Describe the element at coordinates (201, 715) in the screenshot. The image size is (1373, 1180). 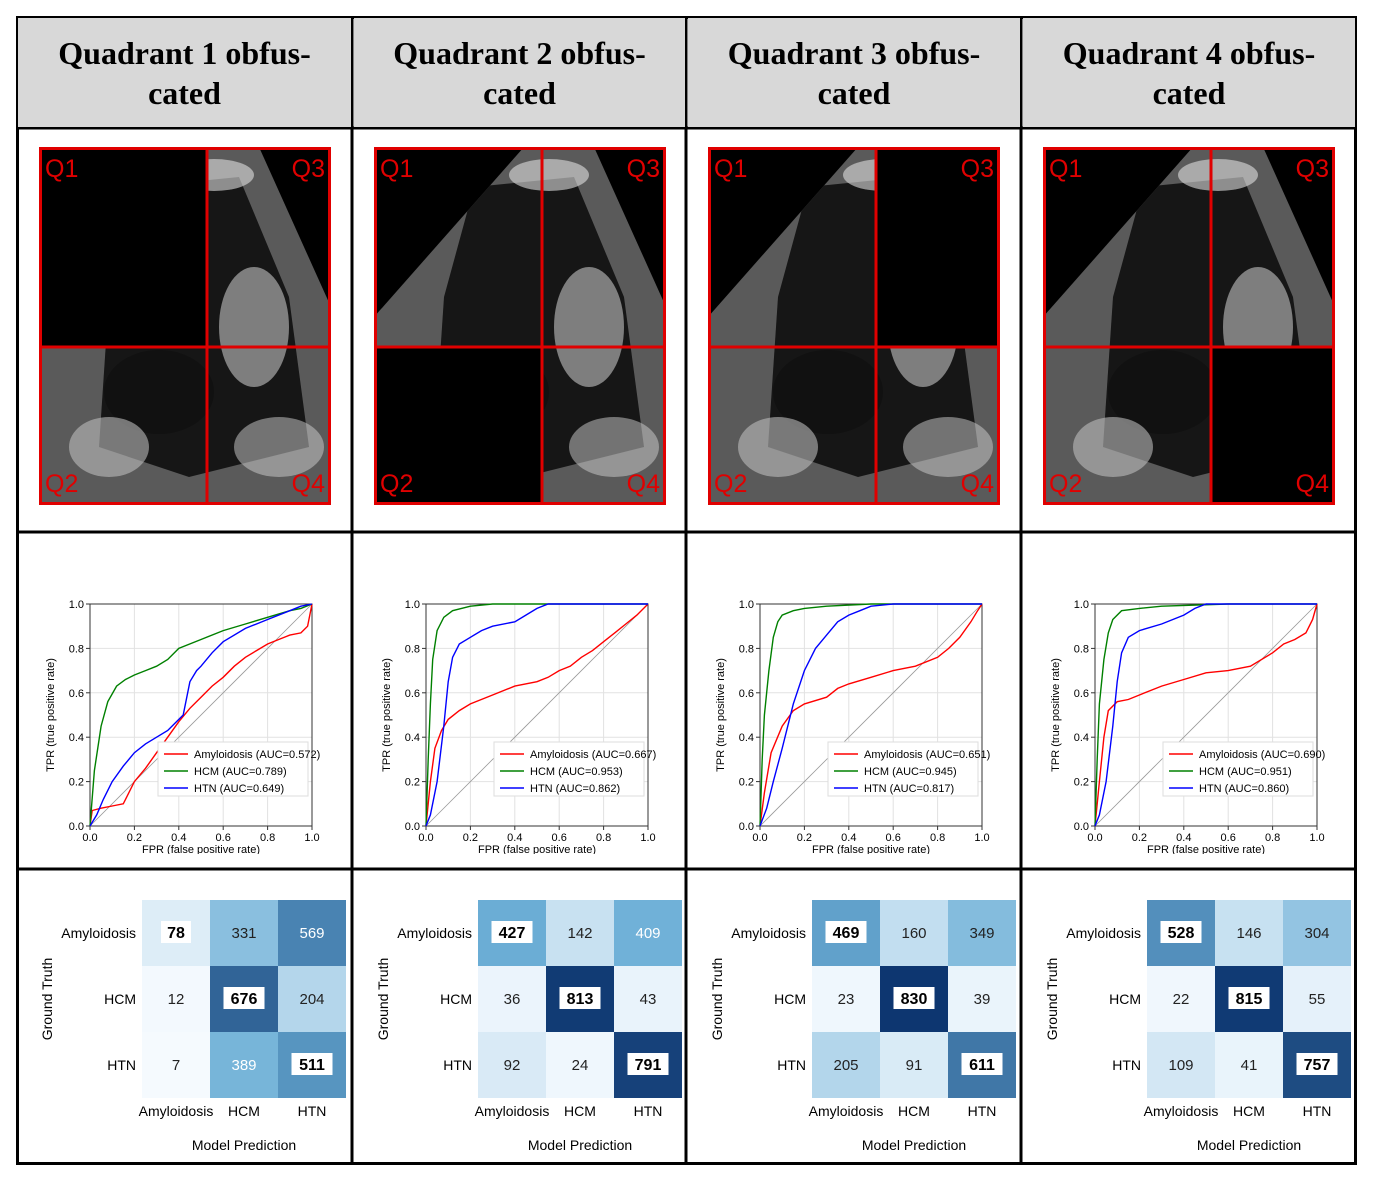
I see `plot-frame` at that location.